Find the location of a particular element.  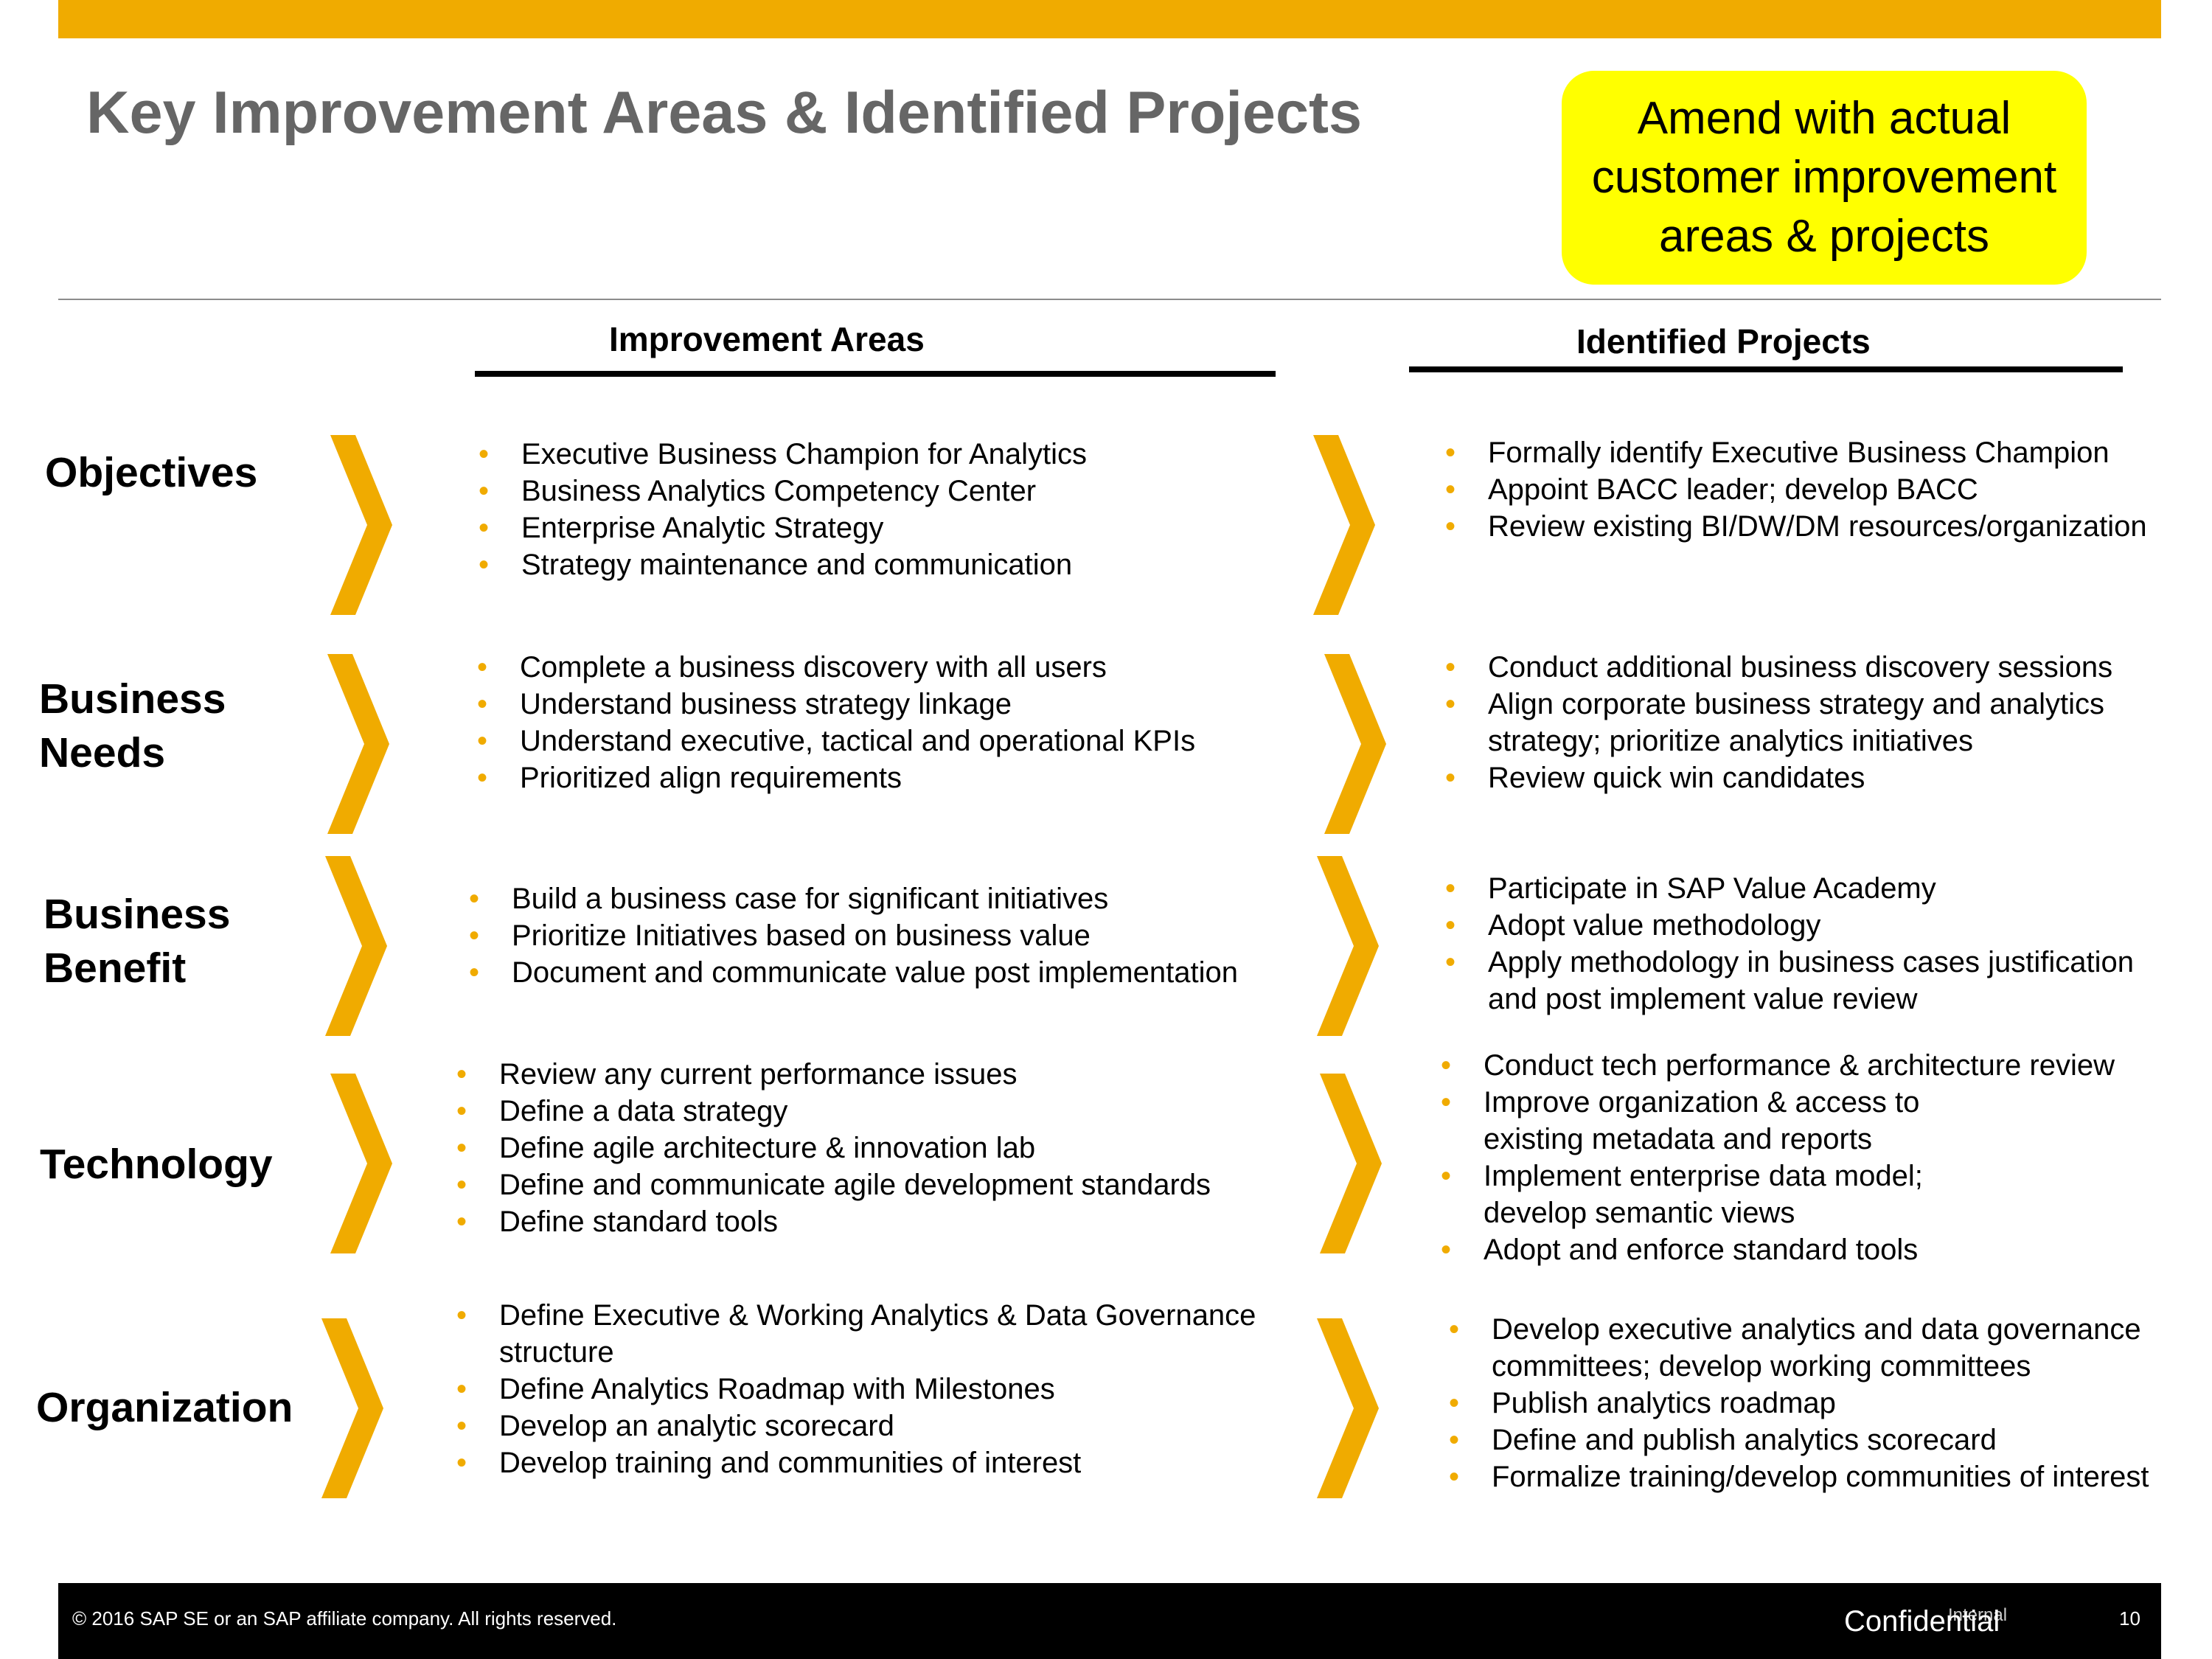

list-item: • Develop an analytic scorecard is located at coordinates (880, 1426).